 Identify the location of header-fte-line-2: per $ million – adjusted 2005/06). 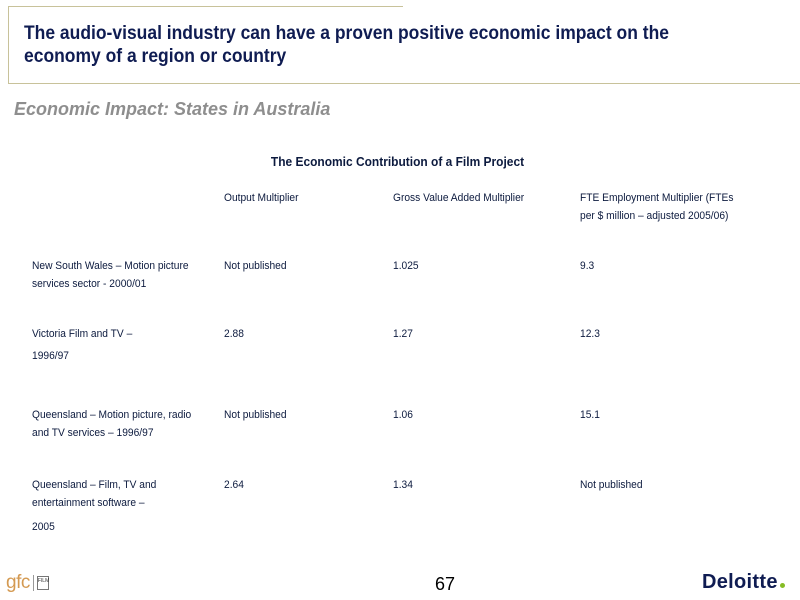
(654, 216).